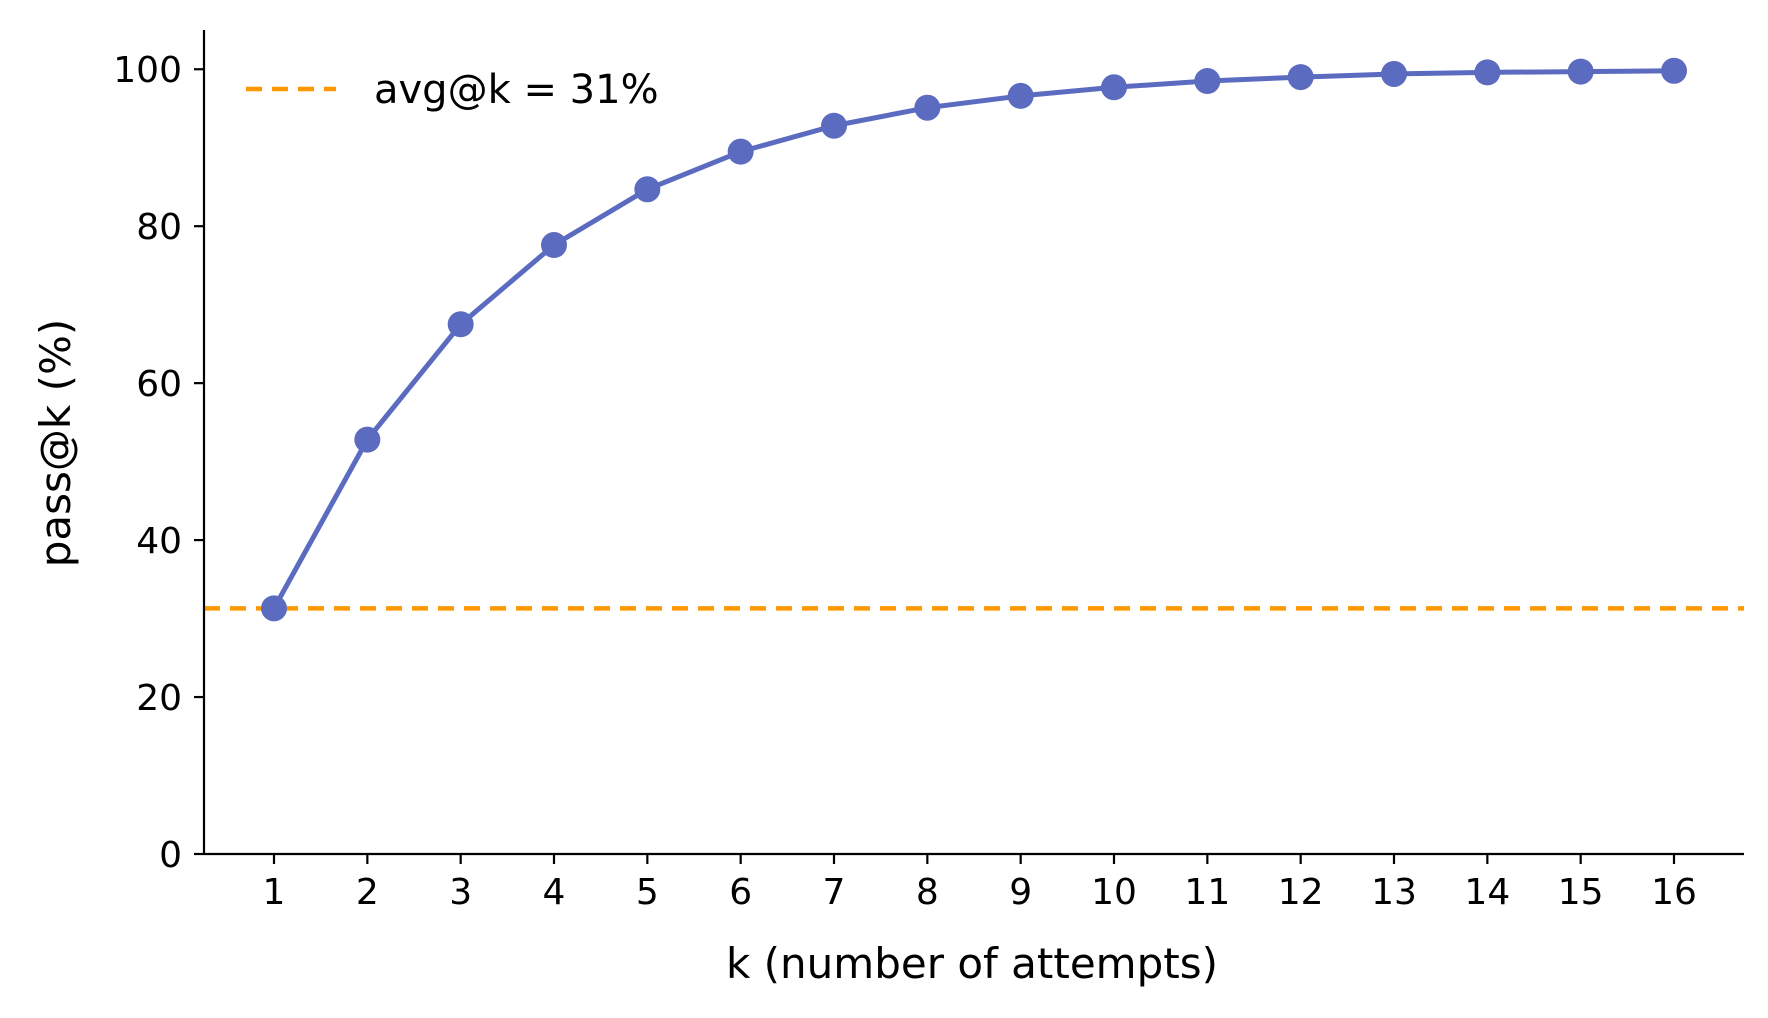  What do you see at coordinates (159, 541) in the screenshot?
I see `y-tick-label-40: 40` at bounding box center [159, 541].